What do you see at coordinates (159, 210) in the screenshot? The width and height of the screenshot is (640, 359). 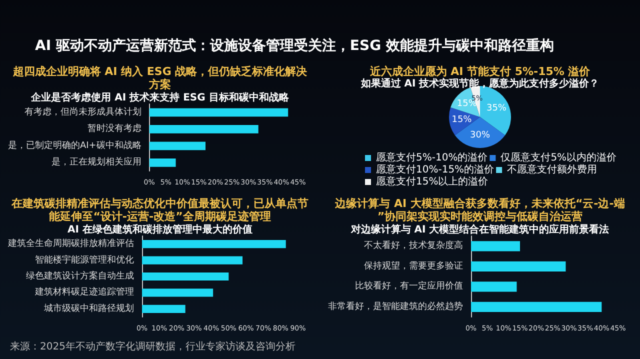 I see `chart-title: 在建筑碳排精准评估与动态优化中价值最被认可，已从单点节能延伸至“设计-运营-改造”全周期碳足迹管理` at bounding box center [159, 210].